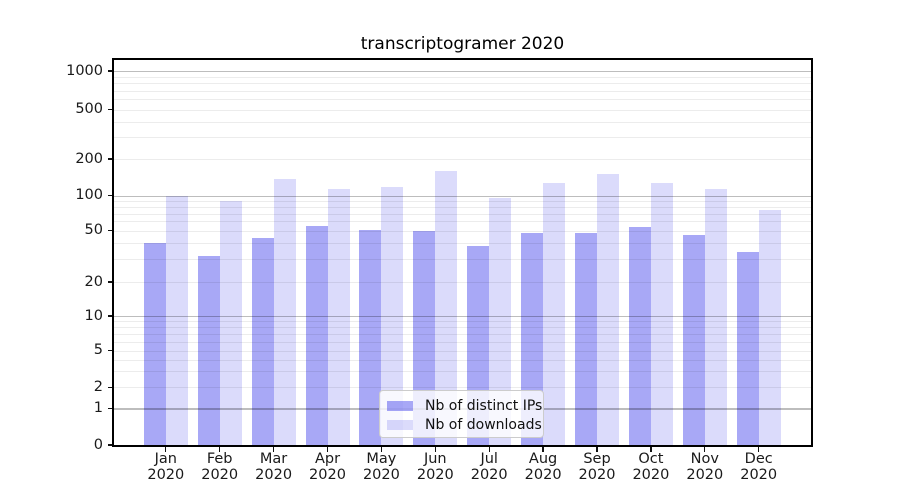  I want to click on y-axis-tick-label: 0, so click(98, 444).